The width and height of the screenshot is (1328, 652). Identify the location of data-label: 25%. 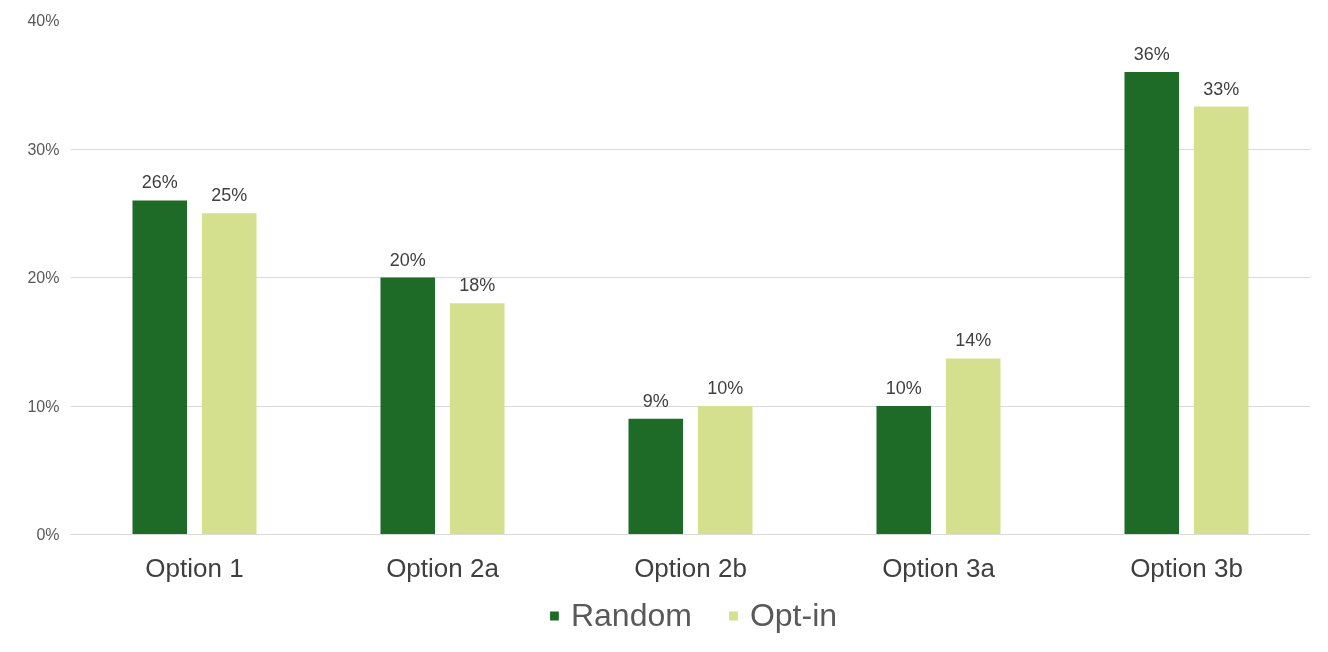
(229, 195).